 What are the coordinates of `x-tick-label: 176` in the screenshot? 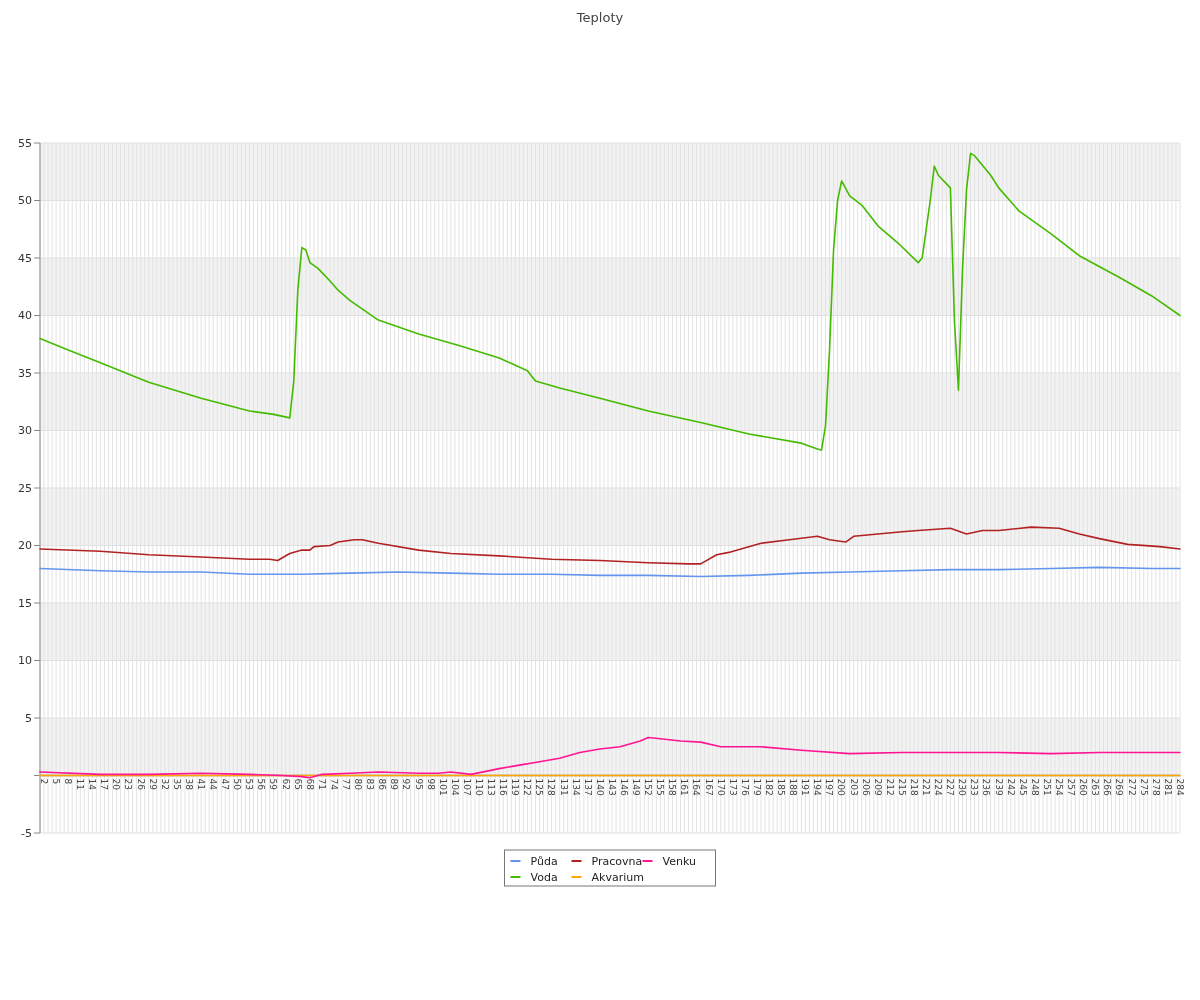 It's located at (744, 787).